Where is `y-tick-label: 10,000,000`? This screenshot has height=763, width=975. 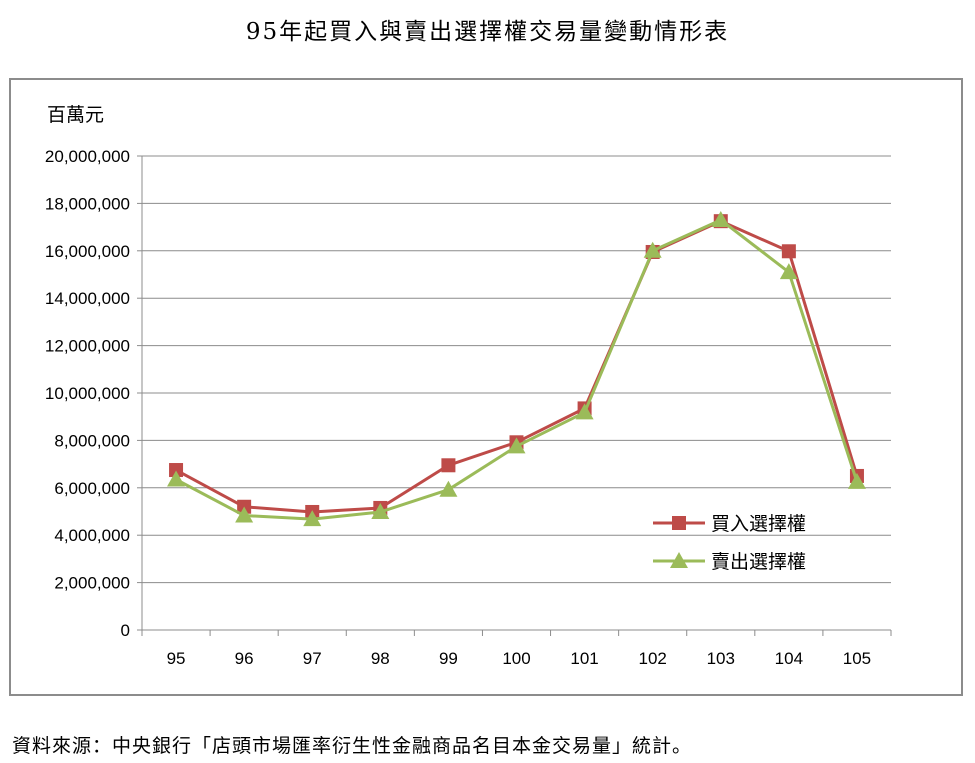
y-tick-label: 10,000,000 is located at coordinates (87, 393).